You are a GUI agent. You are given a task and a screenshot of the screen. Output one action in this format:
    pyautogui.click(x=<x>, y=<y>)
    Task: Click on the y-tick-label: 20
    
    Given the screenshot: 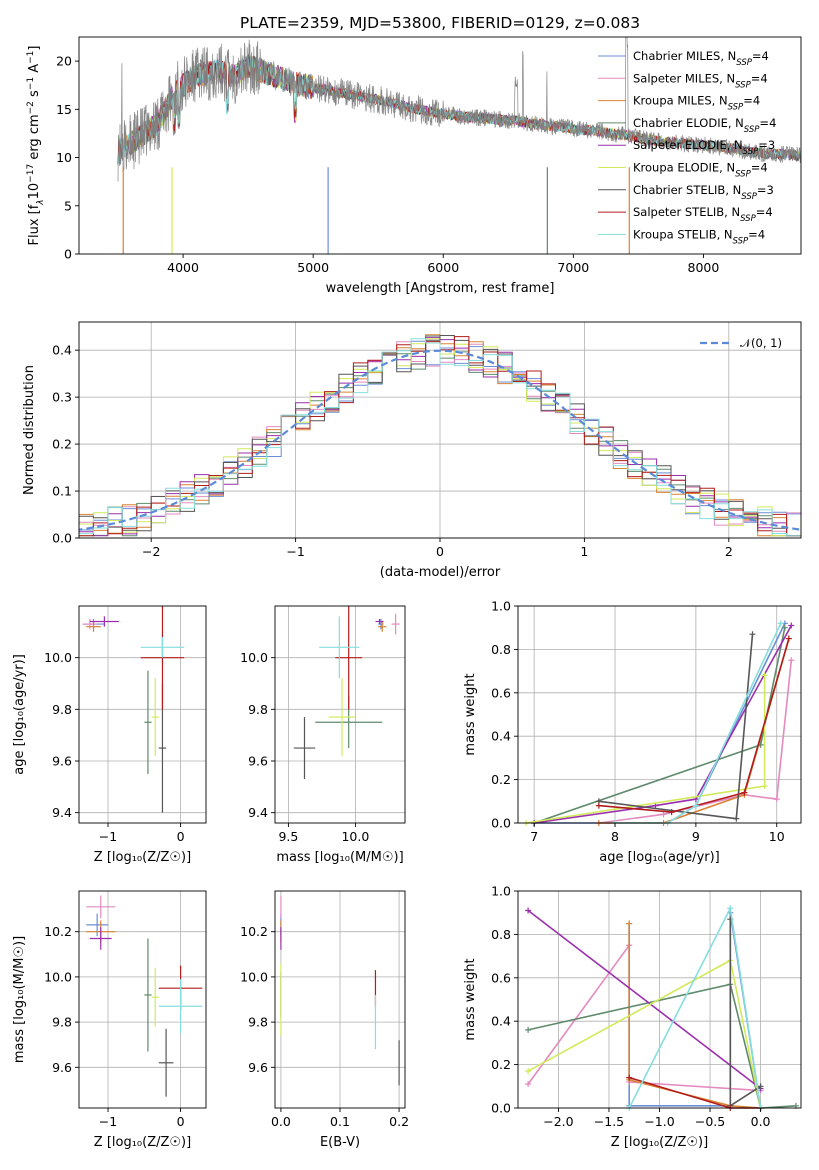 What is the action you would take?
    pyautogui.click(x=64, y=61)
    